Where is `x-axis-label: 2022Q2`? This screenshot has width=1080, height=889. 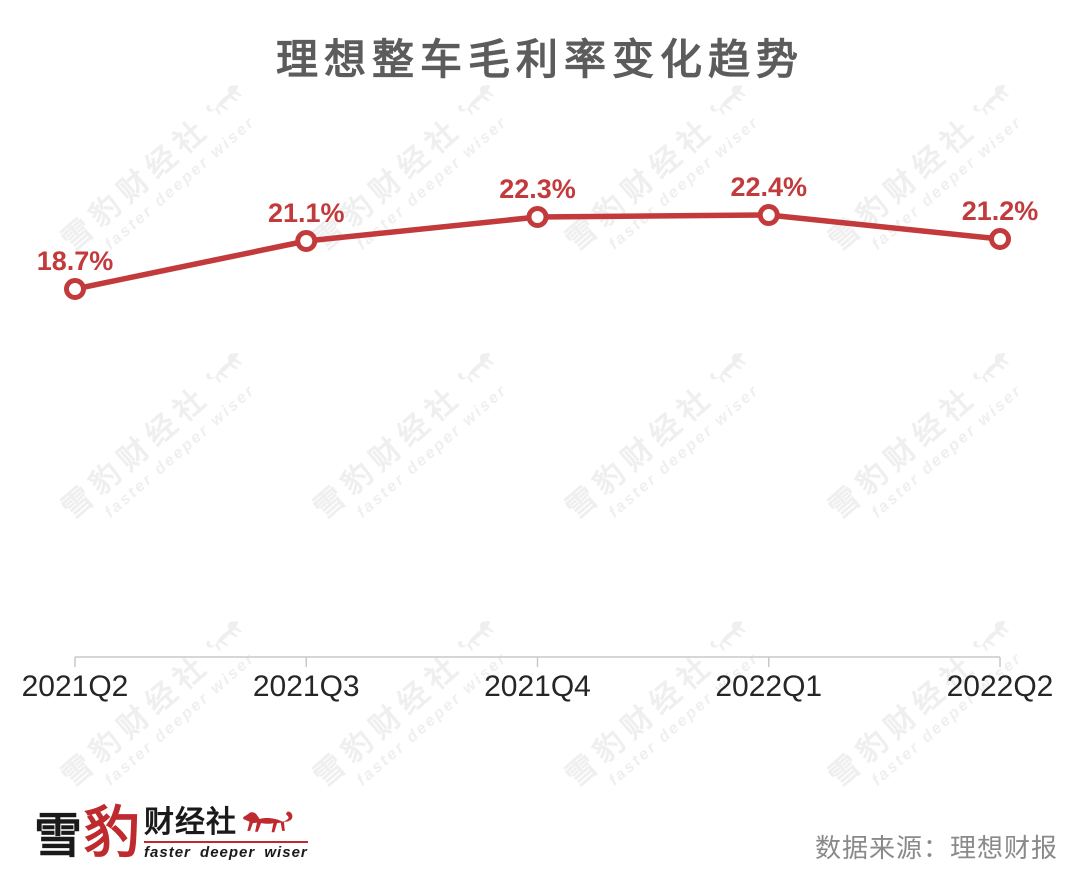 x-axis-label: 2022Q2 is located at coordinates (1000, 686).